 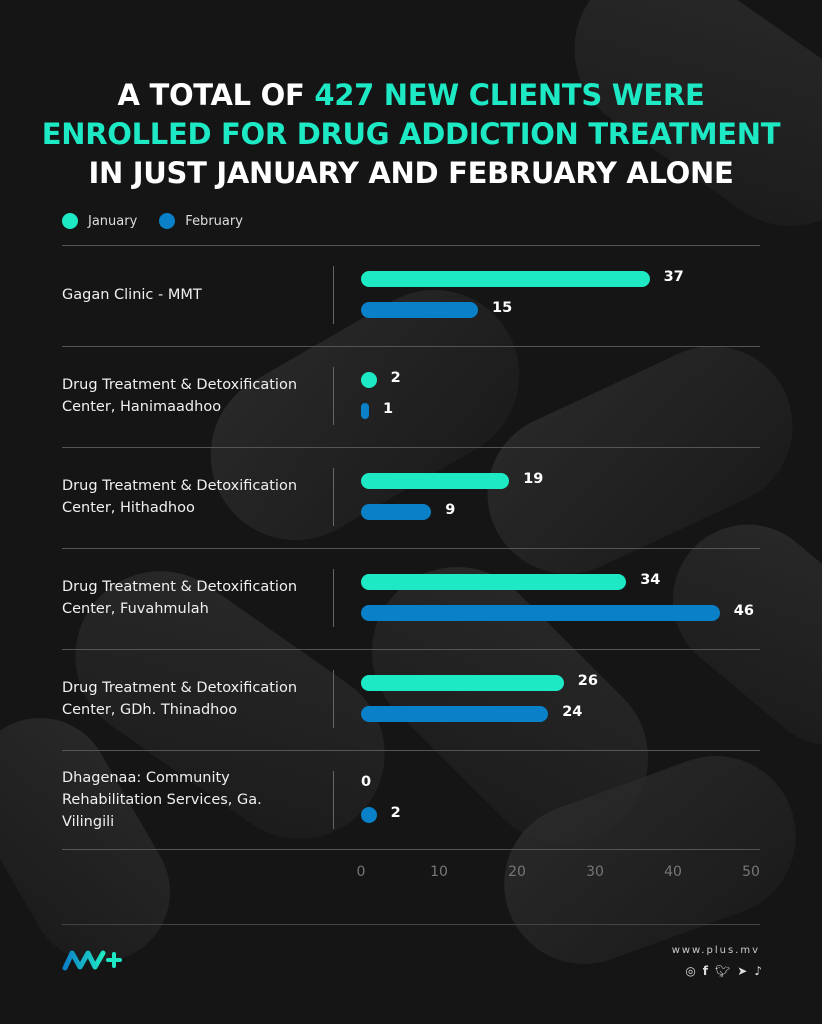 I want to click on february-swatch, so click(x=167, y=221).